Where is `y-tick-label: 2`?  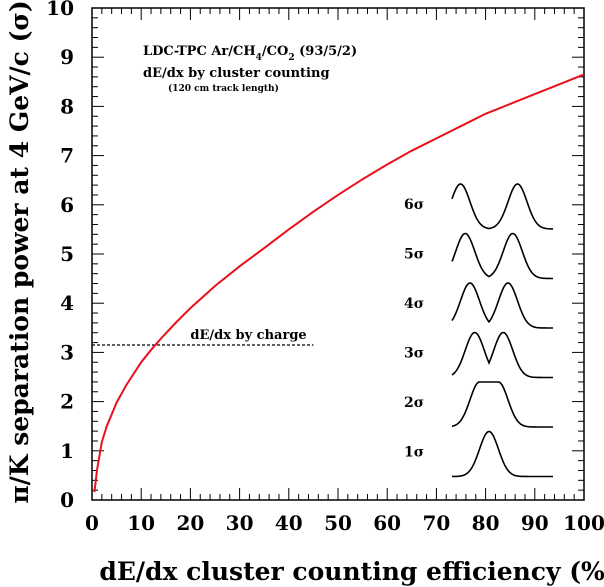
y-tick-label: 2 is located at coordinates (67, 402).